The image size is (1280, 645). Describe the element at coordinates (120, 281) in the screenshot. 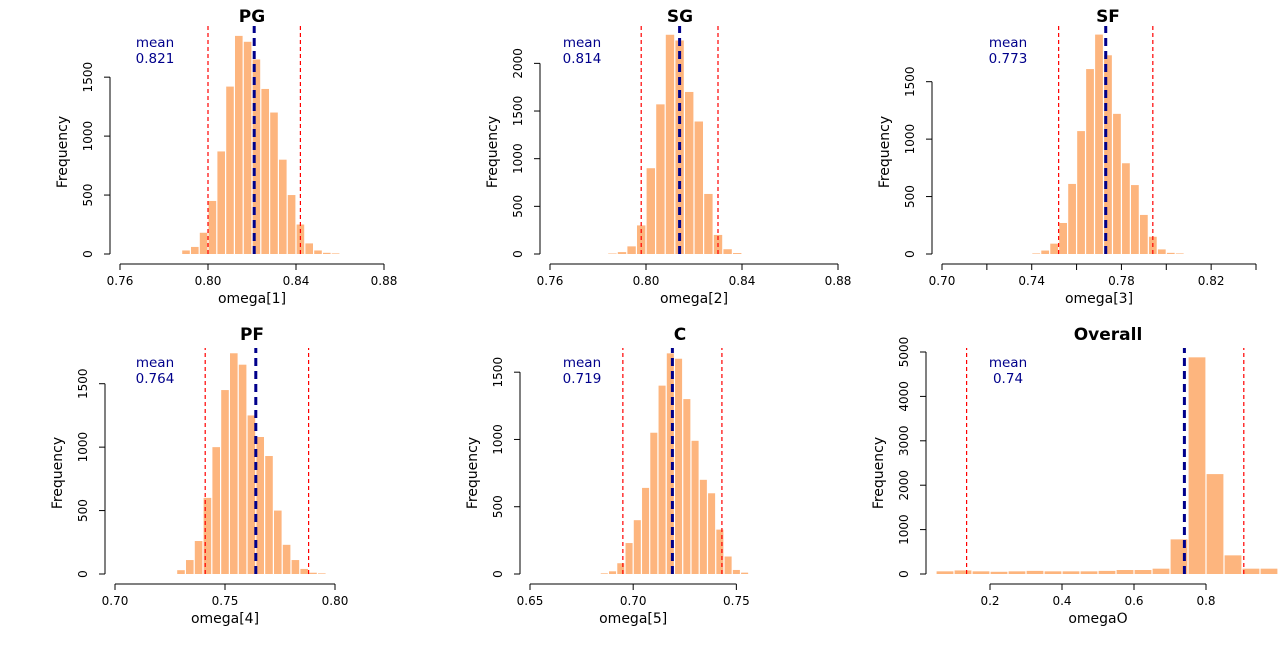

I see `chart-1-x-tick-label: 0.76` at that location.